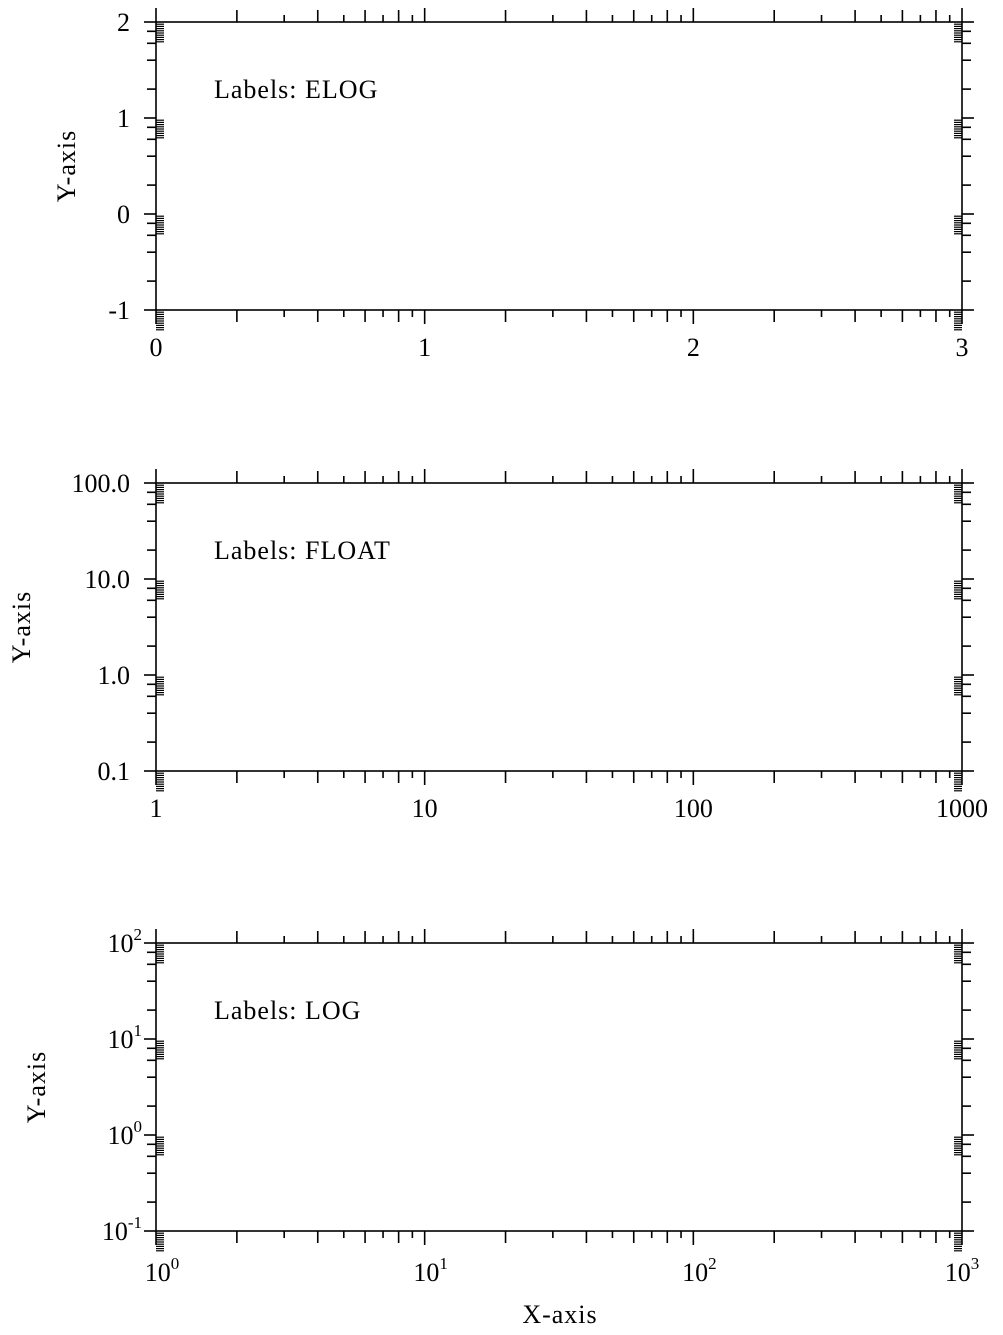  What do you see at coordinates (125, 1133) in the screenshot?
I see `y-tick-label: 10⁰` at bounding box center [125, 1133].